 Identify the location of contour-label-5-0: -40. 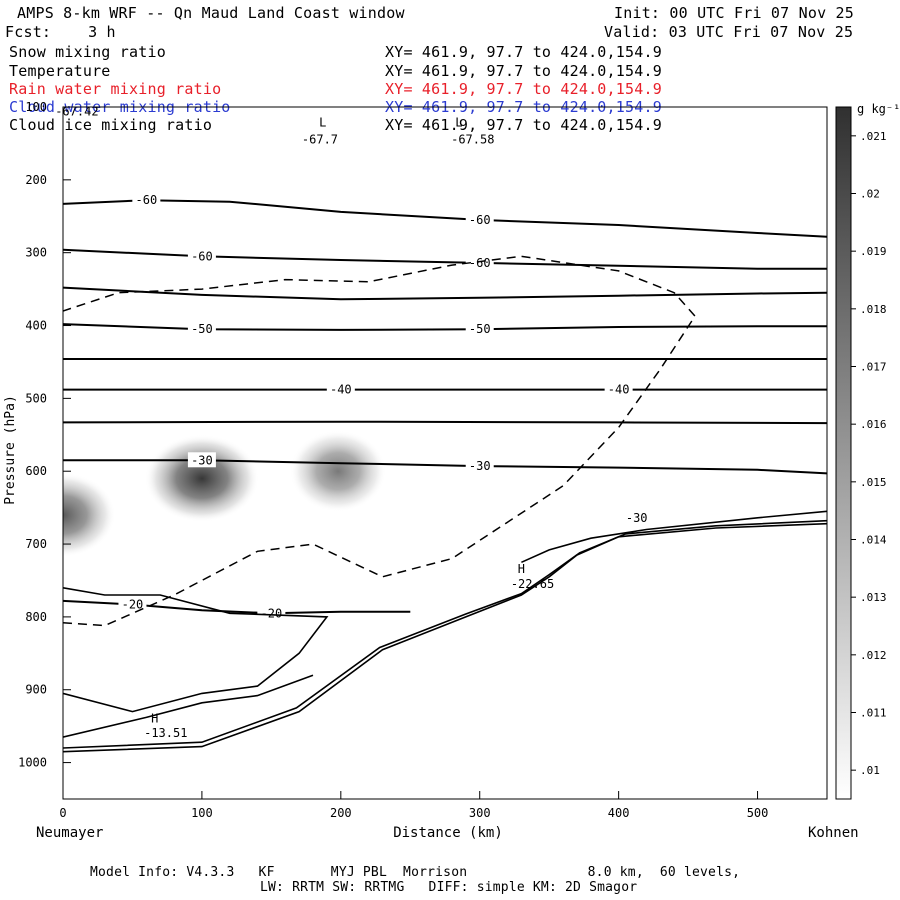
(341, 390).